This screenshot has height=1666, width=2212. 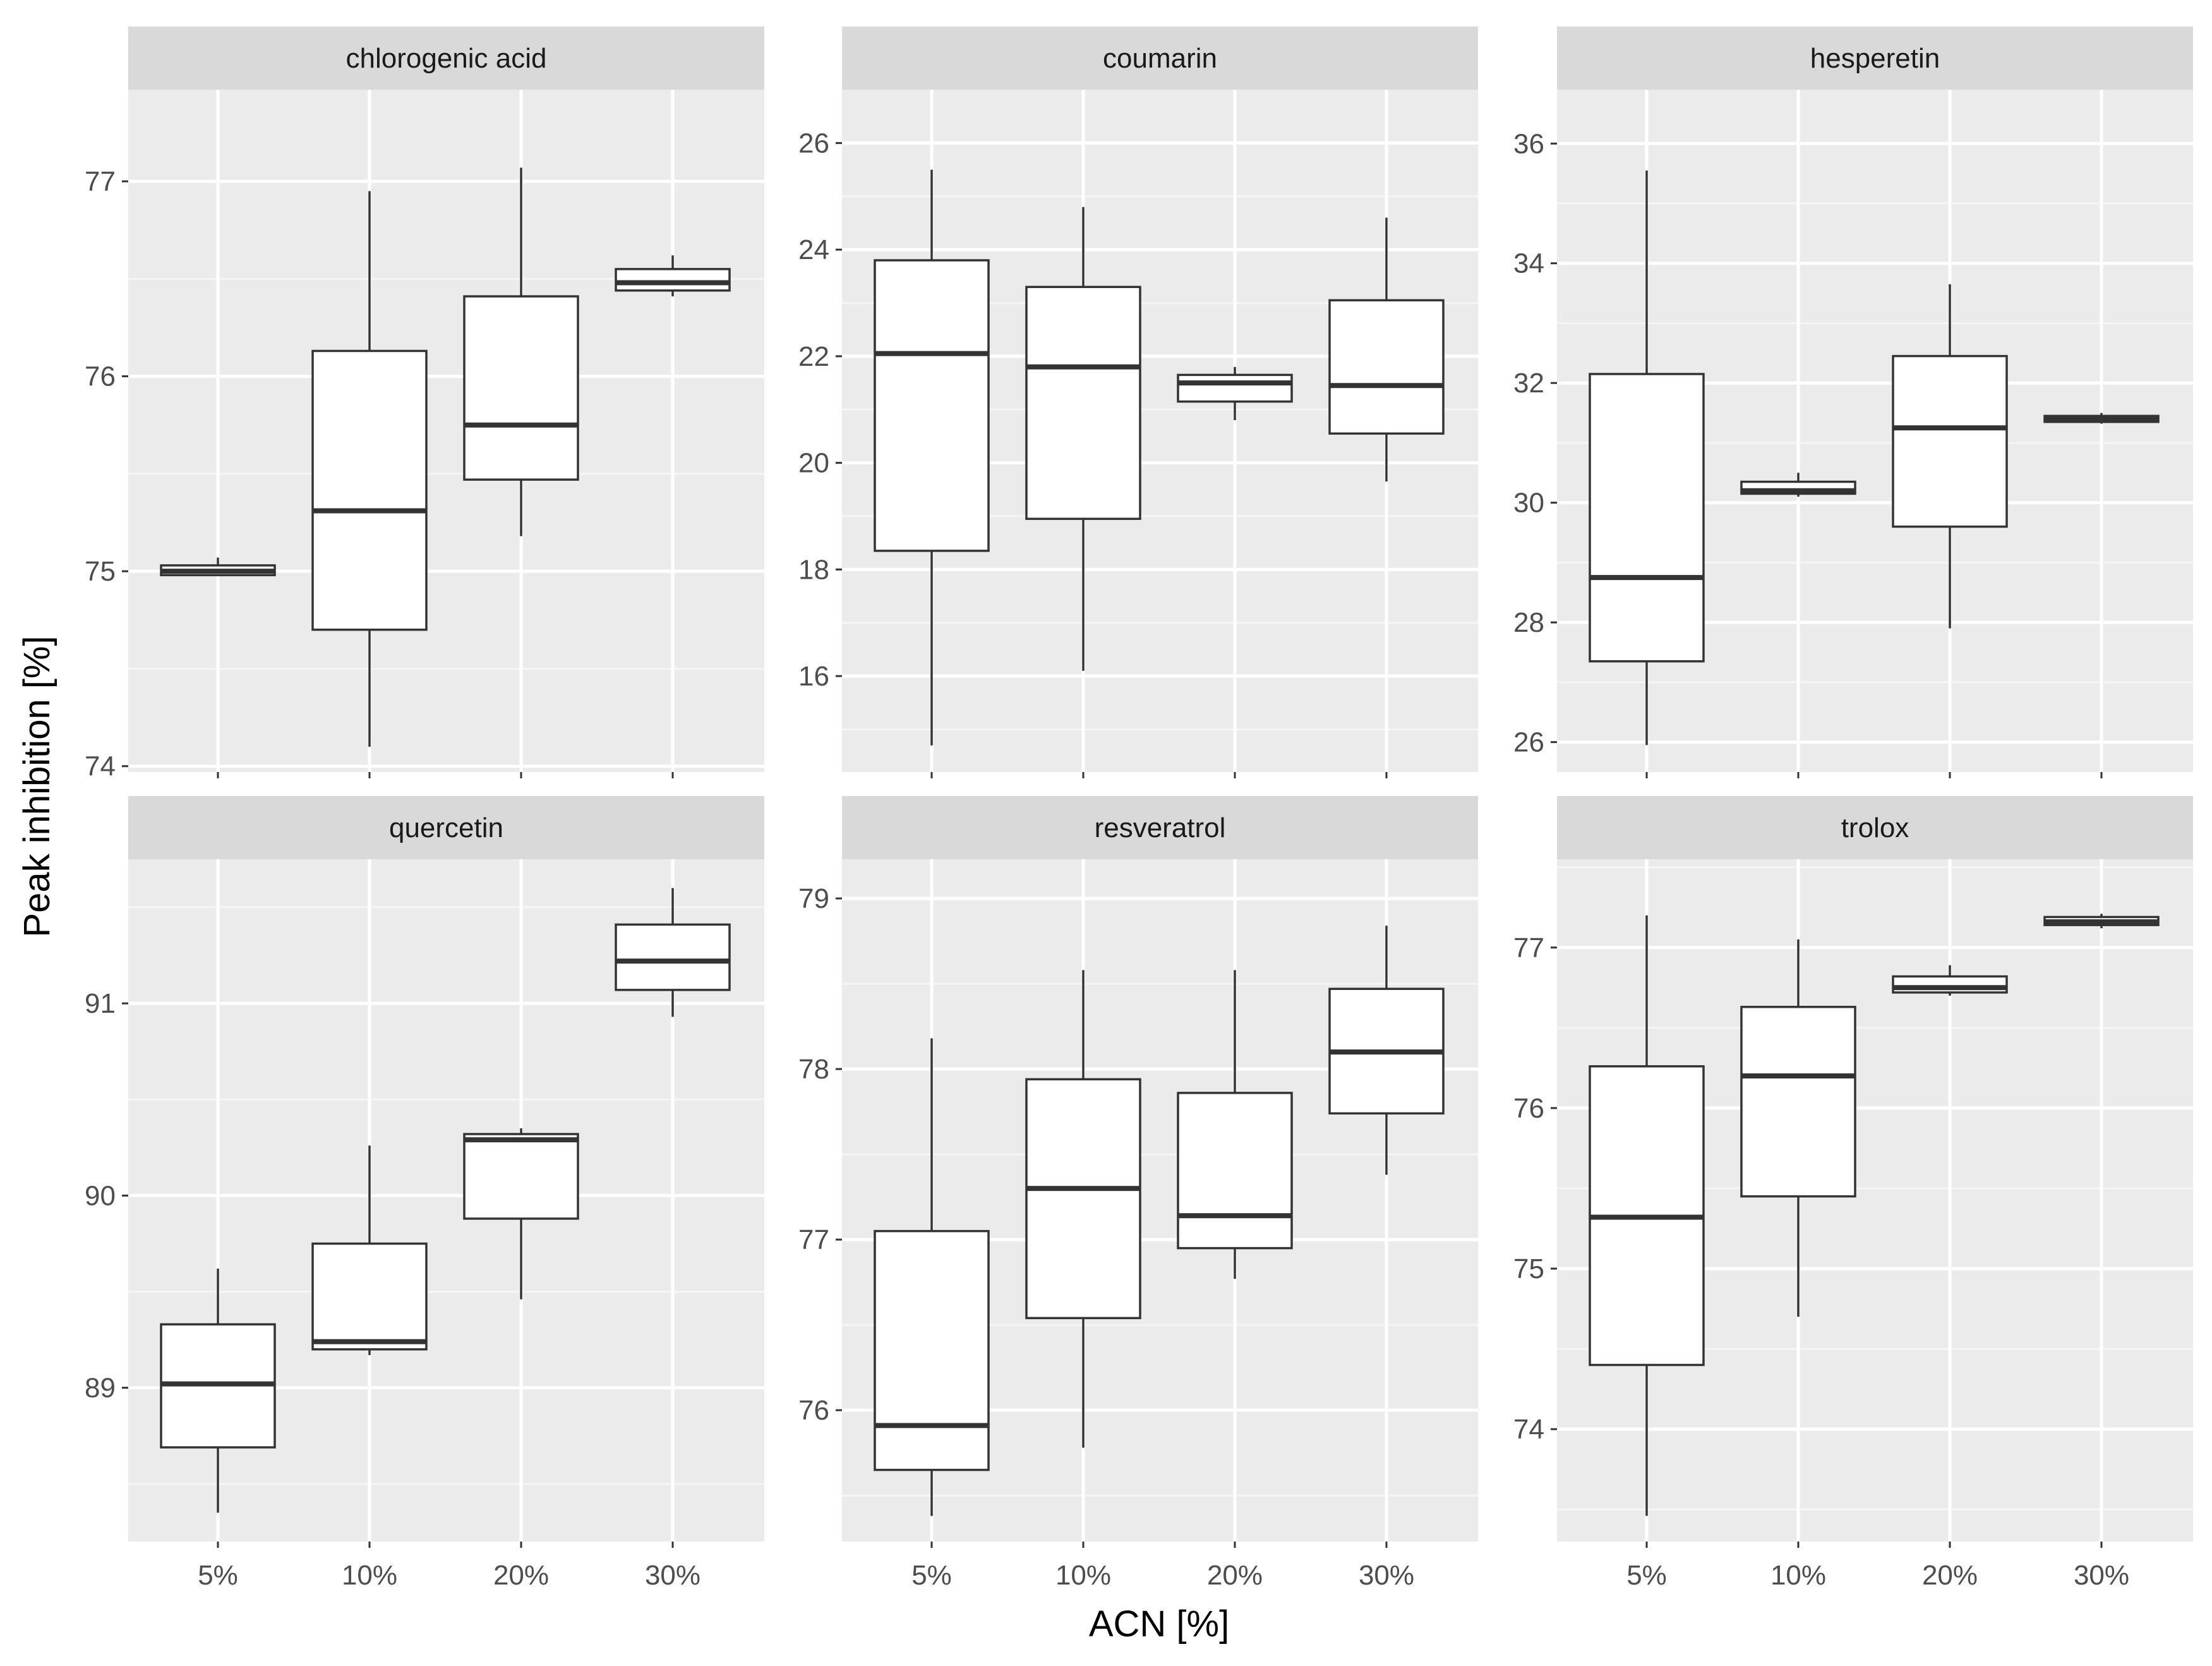 I want to click on y-tick-label: 89, so click(x=100, y=1388).